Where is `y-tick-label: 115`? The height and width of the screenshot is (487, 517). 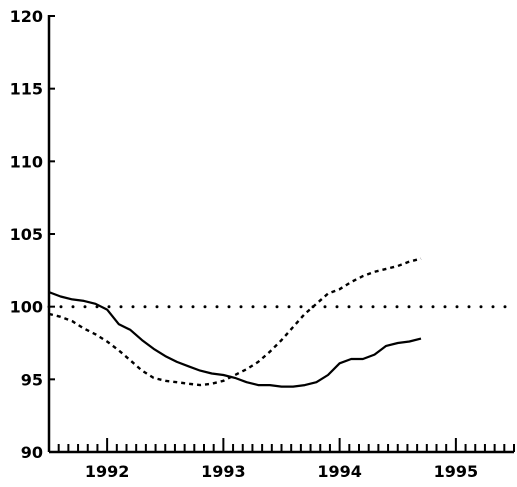 y-tick-label: 115 is located at coordinates (26, 89).